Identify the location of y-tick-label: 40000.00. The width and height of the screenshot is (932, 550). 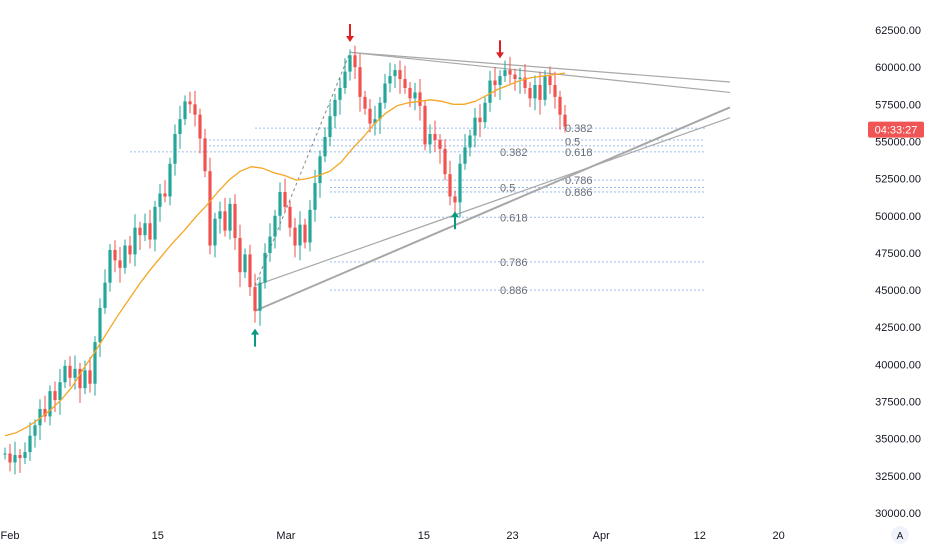
(898, 365).